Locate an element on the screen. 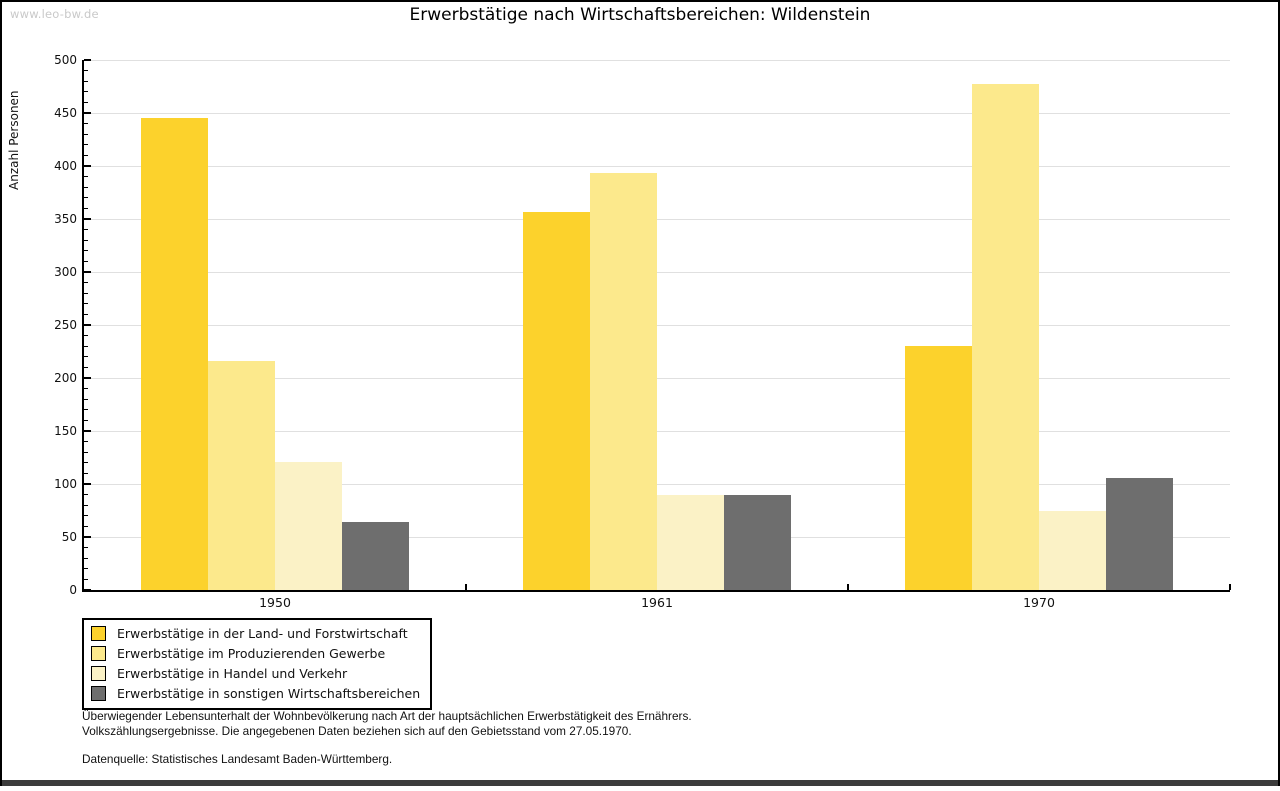 The image size is (1280, 791). y-axis-tick-label: 500 is located at coordinates (65, 60).